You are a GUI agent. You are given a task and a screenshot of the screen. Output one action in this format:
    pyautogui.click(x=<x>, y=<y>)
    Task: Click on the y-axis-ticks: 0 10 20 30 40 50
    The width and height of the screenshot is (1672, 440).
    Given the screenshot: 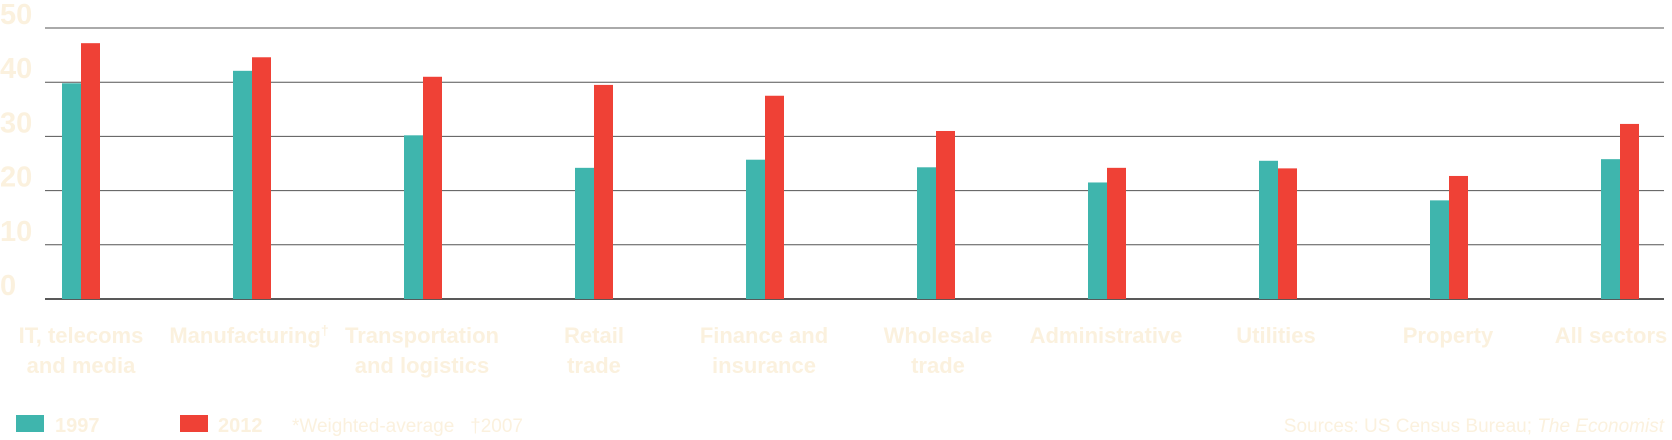 What is the action you would take?
    pyautogui.click(x=16, y=151)
    